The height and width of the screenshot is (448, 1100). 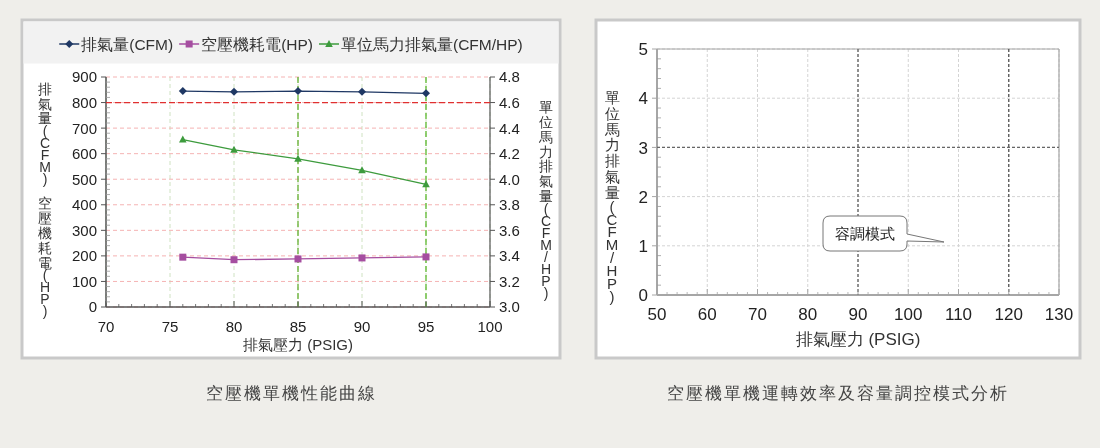 What do you see at coordinates (127, 44) in the screenshot?
I see `legend-label: 排氣量(CFM)` at bounding box center [127, 44].